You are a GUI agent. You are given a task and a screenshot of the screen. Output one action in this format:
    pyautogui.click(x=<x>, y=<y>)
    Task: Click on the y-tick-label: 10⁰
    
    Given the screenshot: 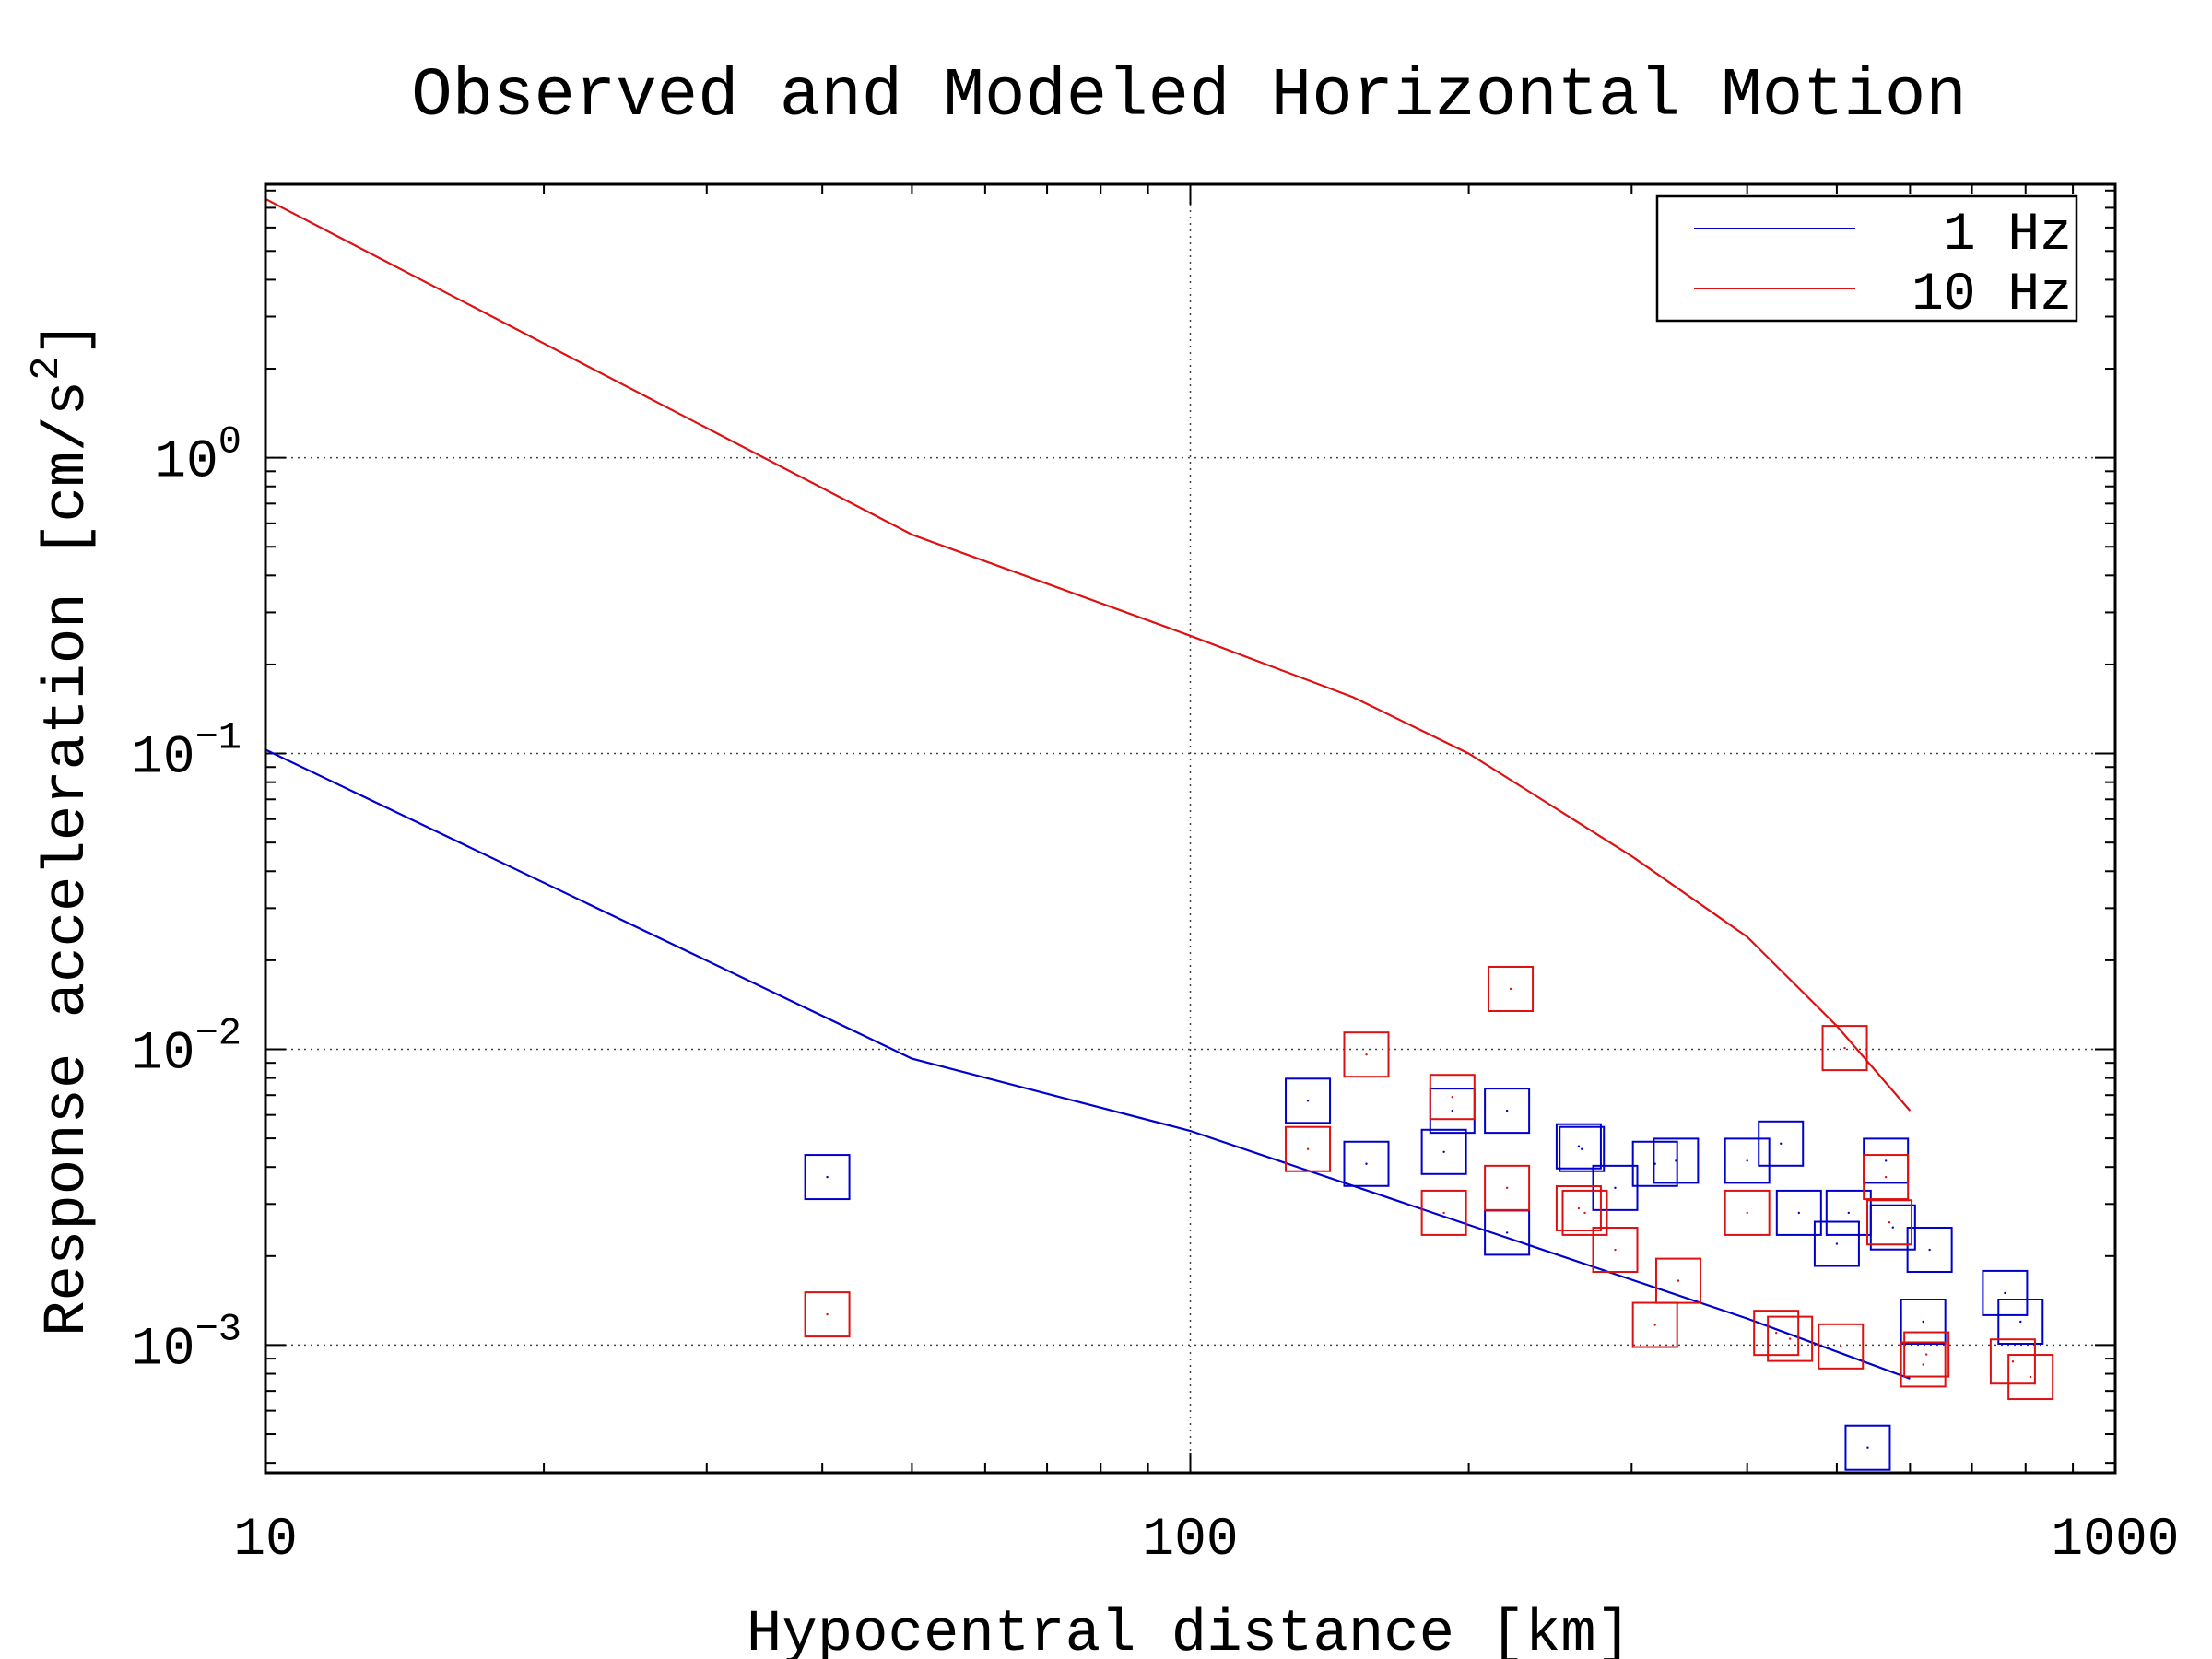 What is the action you would take?
    pyautogui.click(x=197, y=456)
    